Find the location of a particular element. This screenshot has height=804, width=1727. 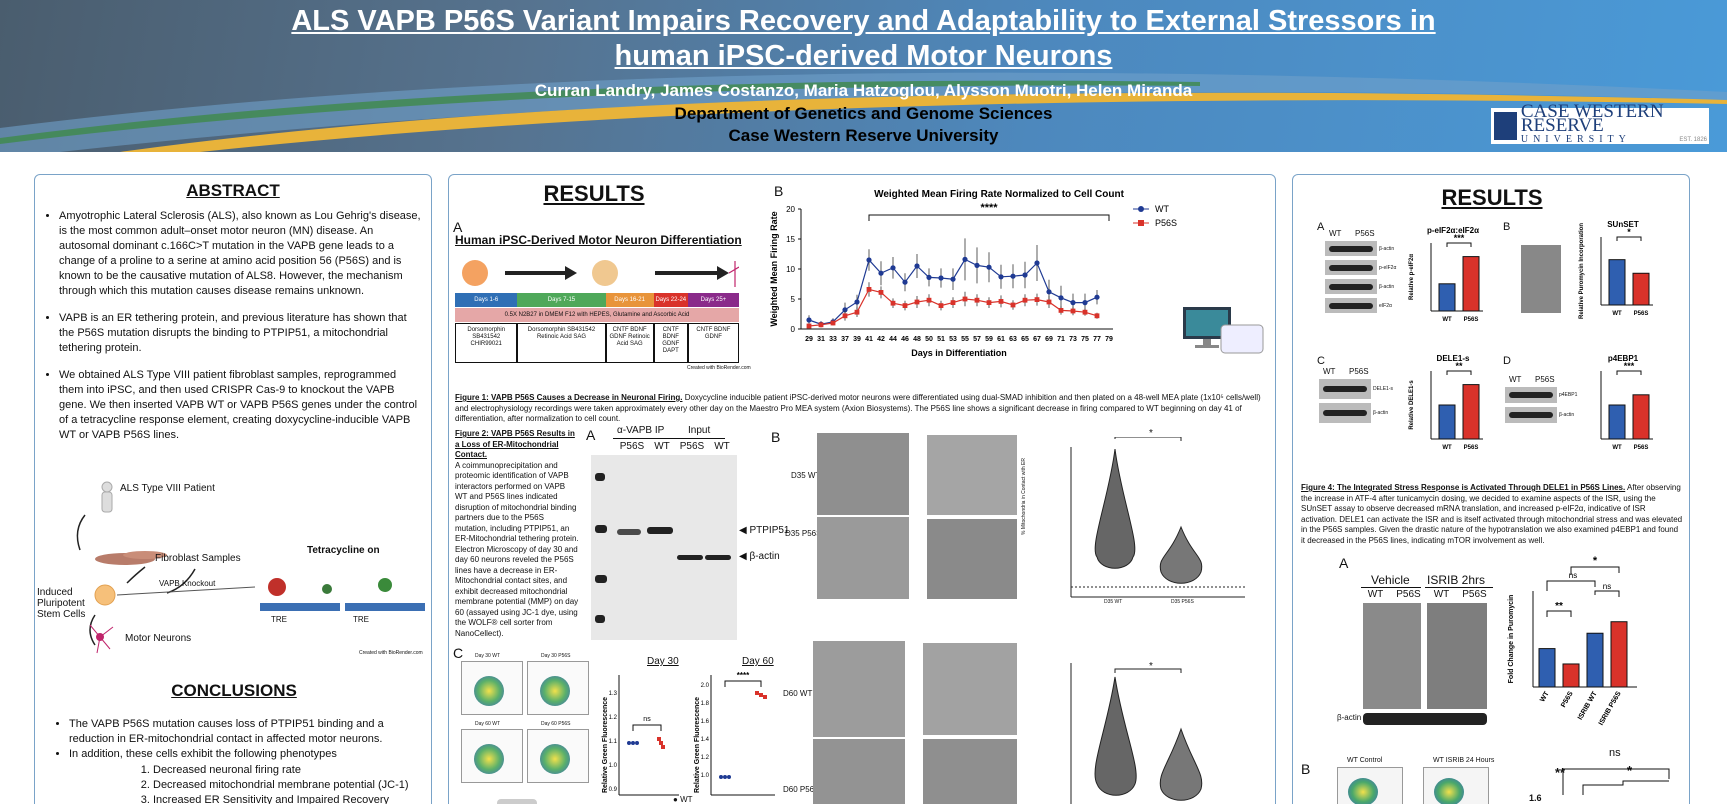

jc1-tick: 1.2 is located at coordinates (705, 758).